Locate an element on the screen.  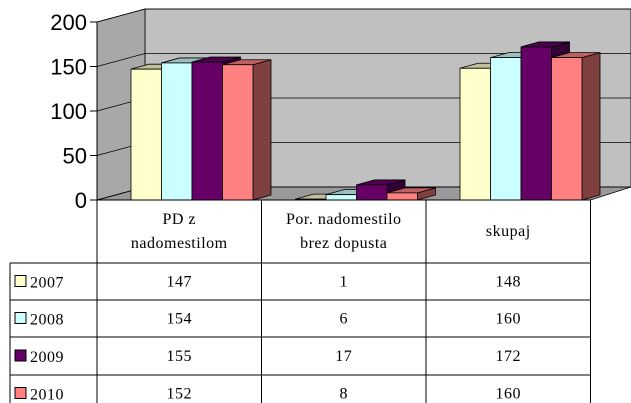
table-value: 17 is located at coordinates (343, 356).